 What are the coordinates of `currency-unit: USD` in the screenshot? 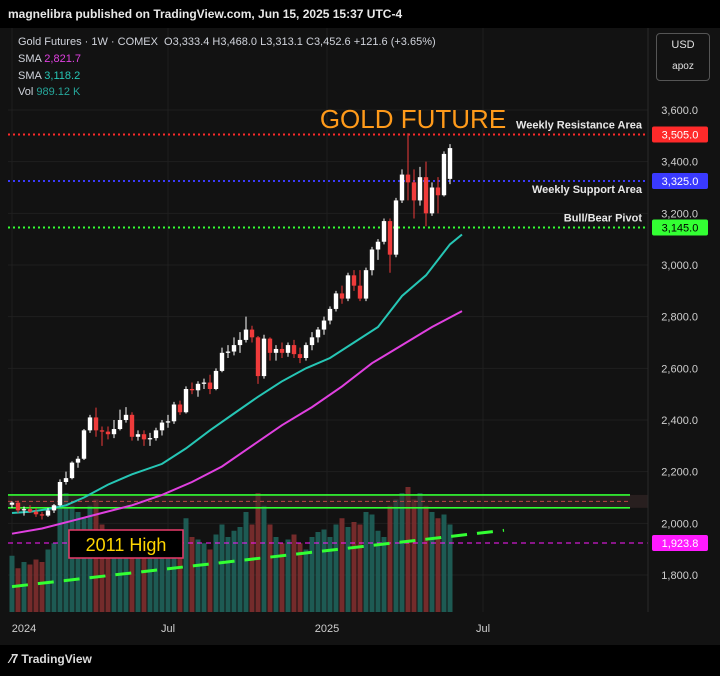 It's located at (683, 45).